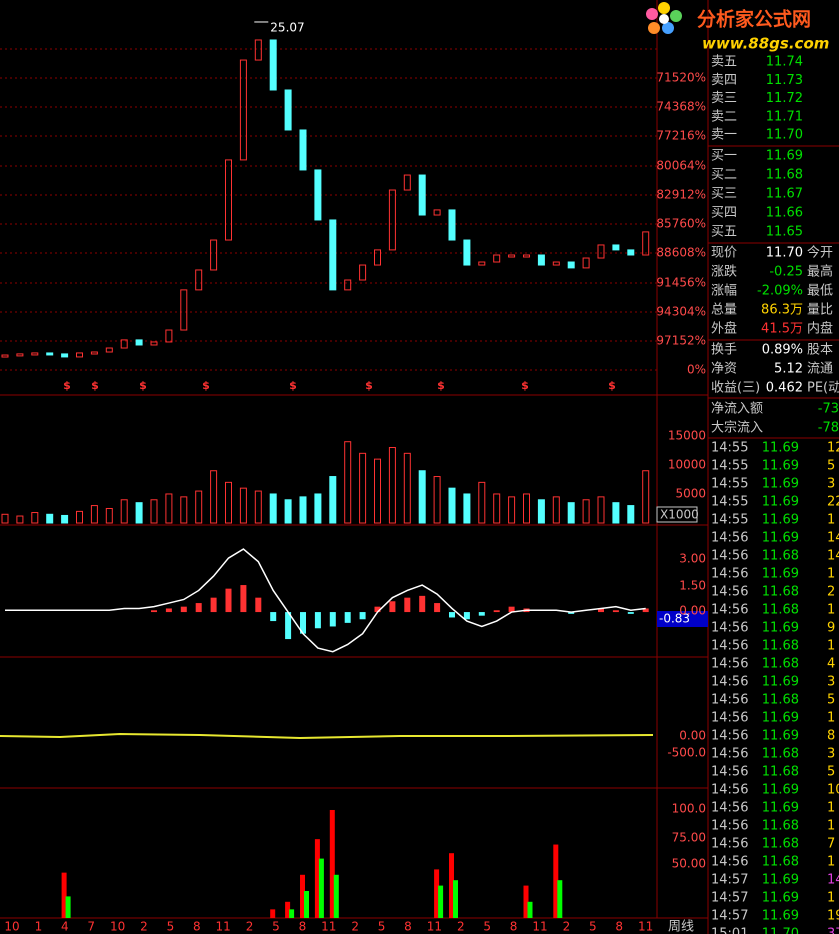  Describe the element at coordinates (820, 310) in the screenshot. I see `quote-extra: 量比` at that location.